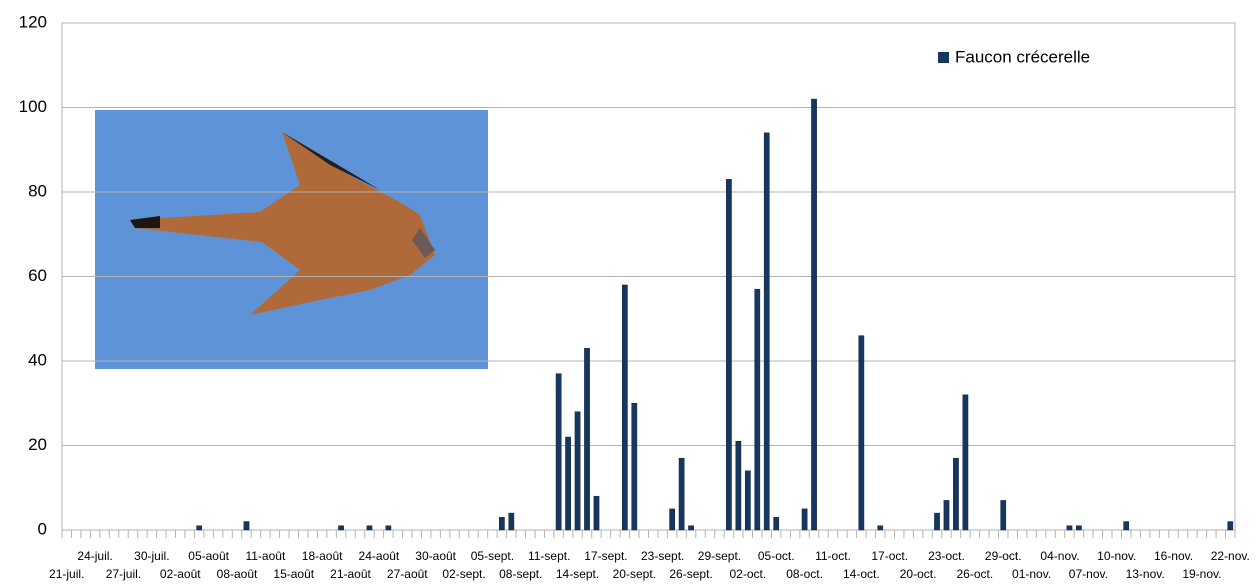 This screenshot has height=588, width=1256. Describe the element at coordinates (918, 574) in the screenshot. I see `x-tick-label: 20-oct.` at that location.